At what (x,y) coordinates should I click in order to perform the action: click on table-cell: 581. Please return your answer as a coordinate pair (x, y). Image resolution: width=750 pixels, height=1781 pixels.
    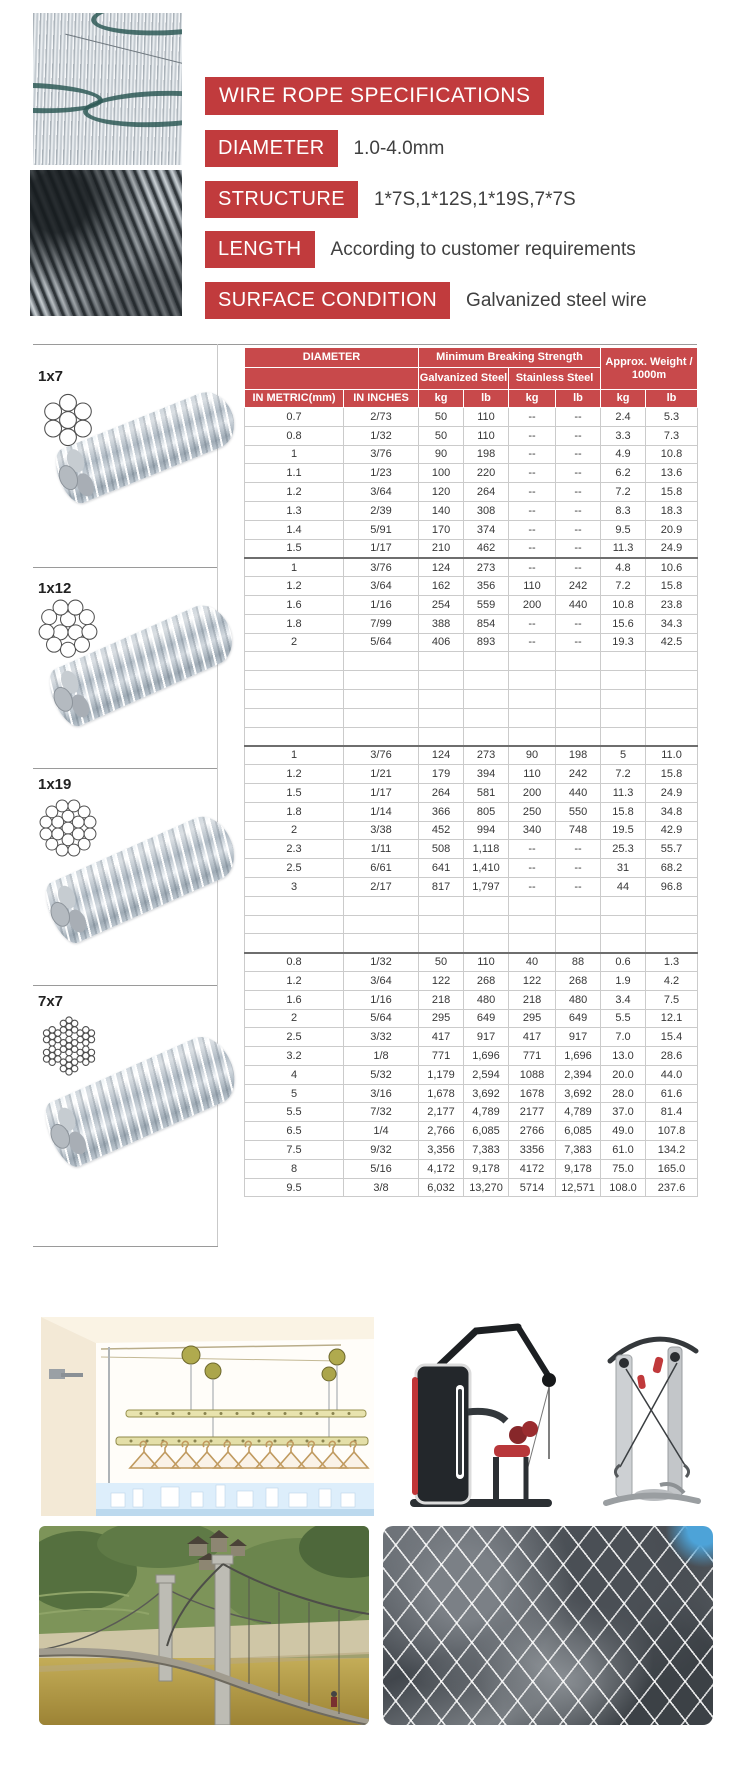
    Looking at the image, I should click on (486, 792).